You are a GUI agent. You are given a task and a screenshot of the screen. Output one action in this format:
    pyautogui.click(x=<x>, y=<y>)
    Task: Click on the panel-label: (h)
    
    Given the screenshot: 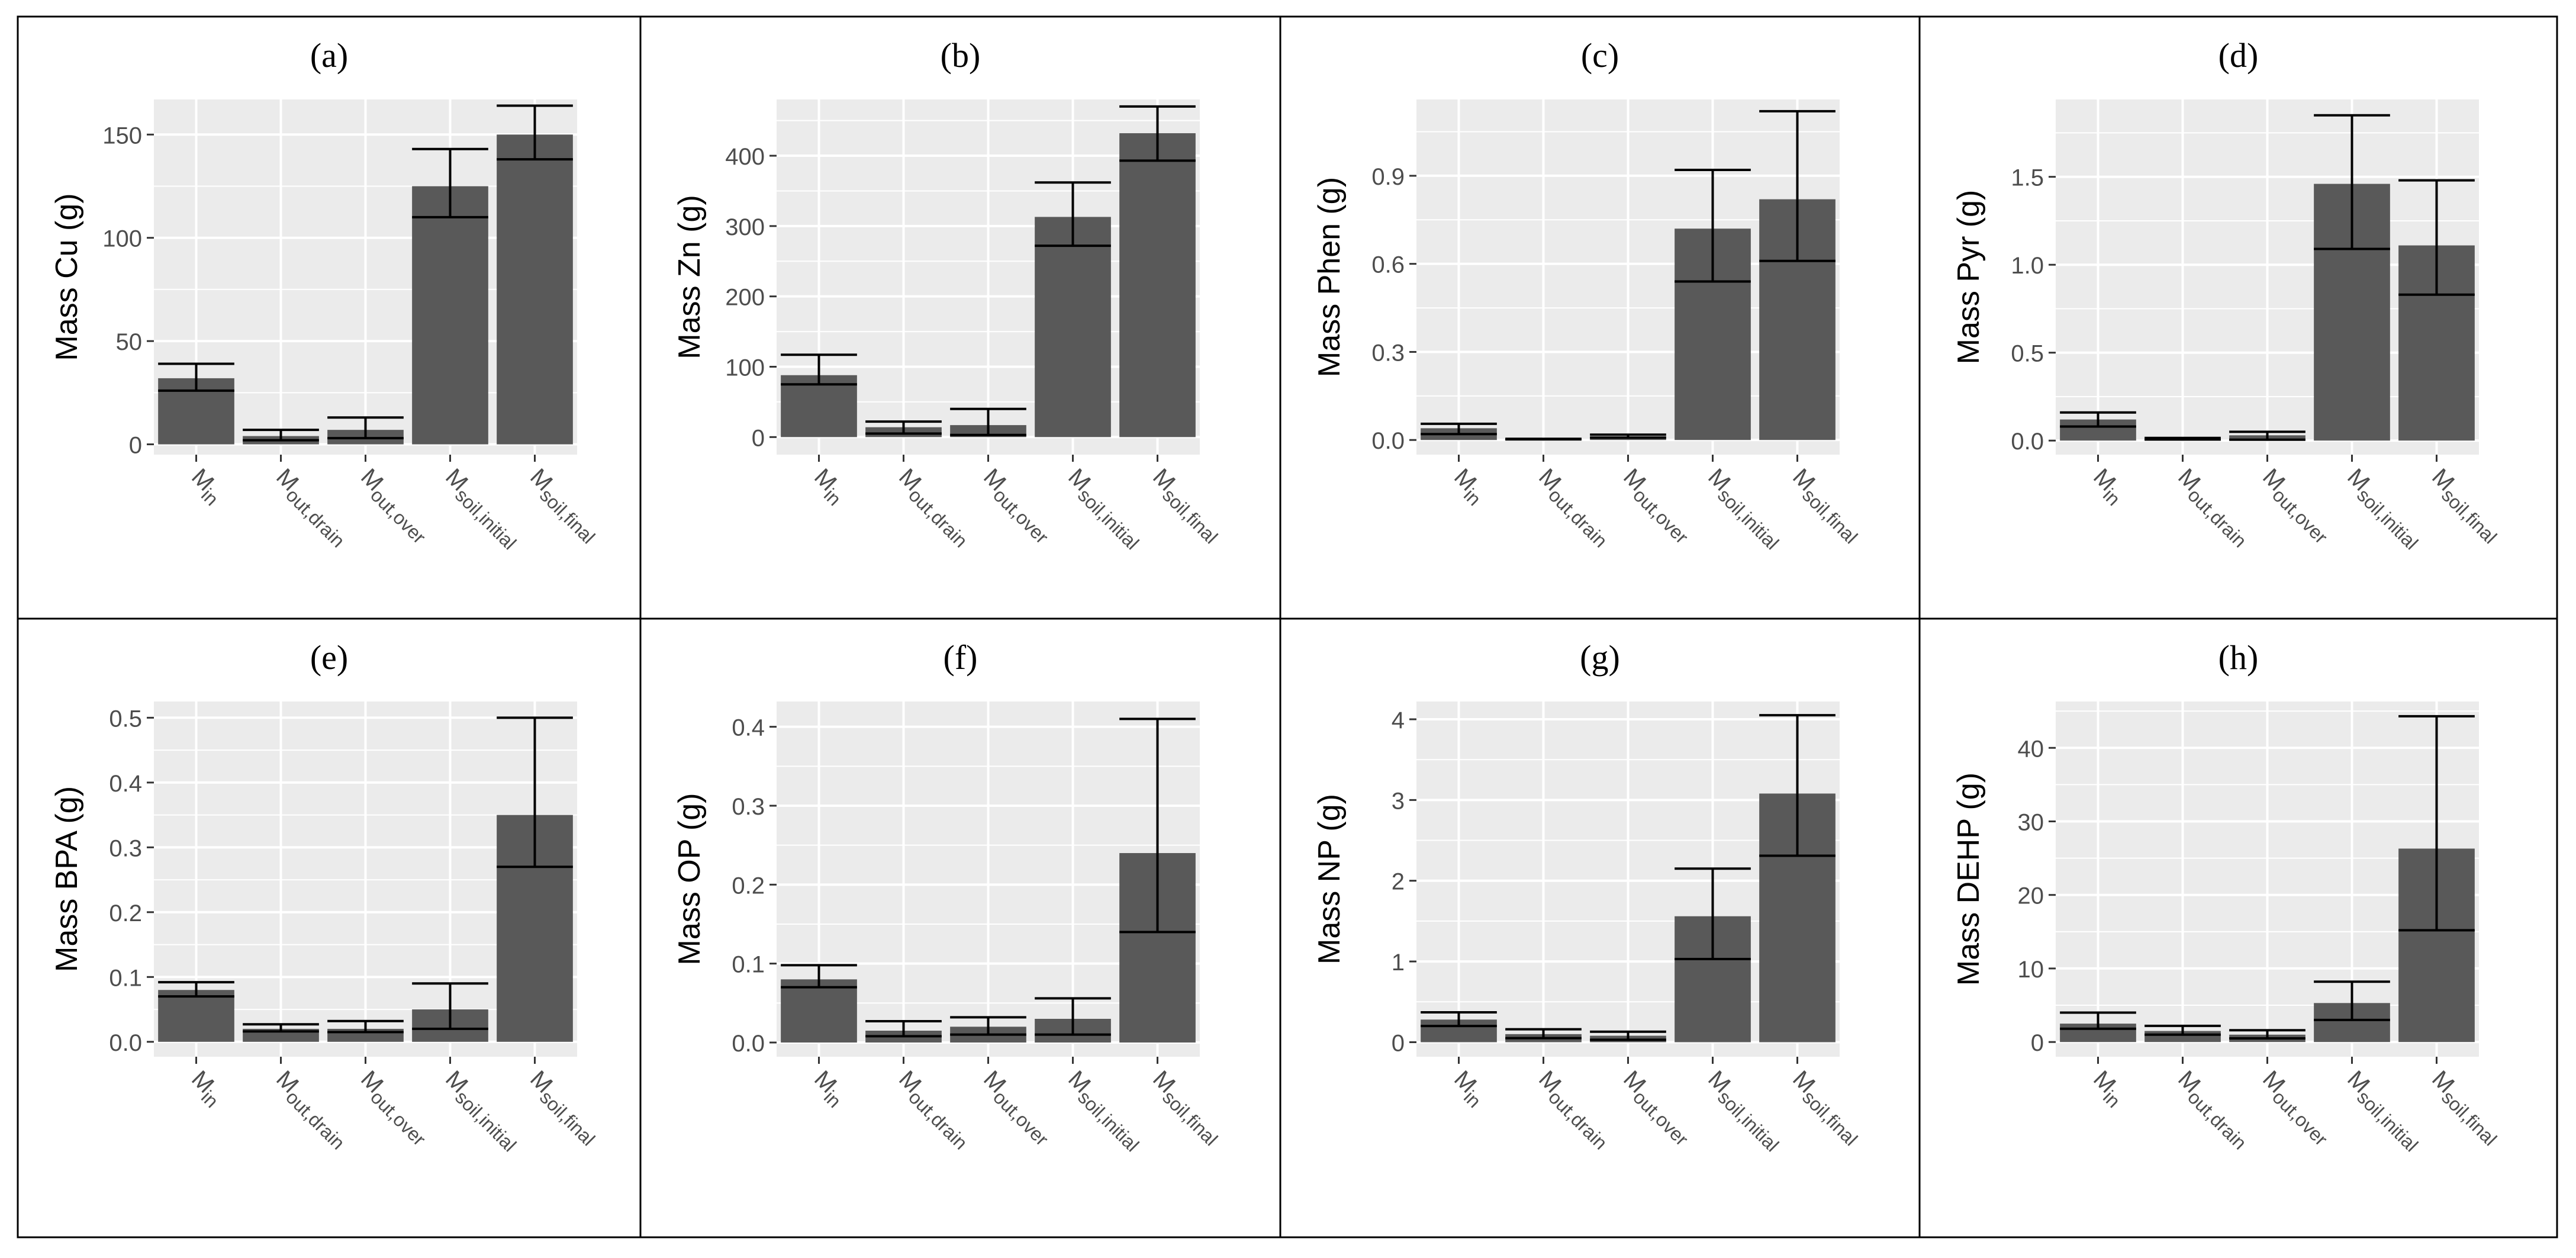 What is the action you would take?
    pyautogui.click(x=2238, y=657)
    